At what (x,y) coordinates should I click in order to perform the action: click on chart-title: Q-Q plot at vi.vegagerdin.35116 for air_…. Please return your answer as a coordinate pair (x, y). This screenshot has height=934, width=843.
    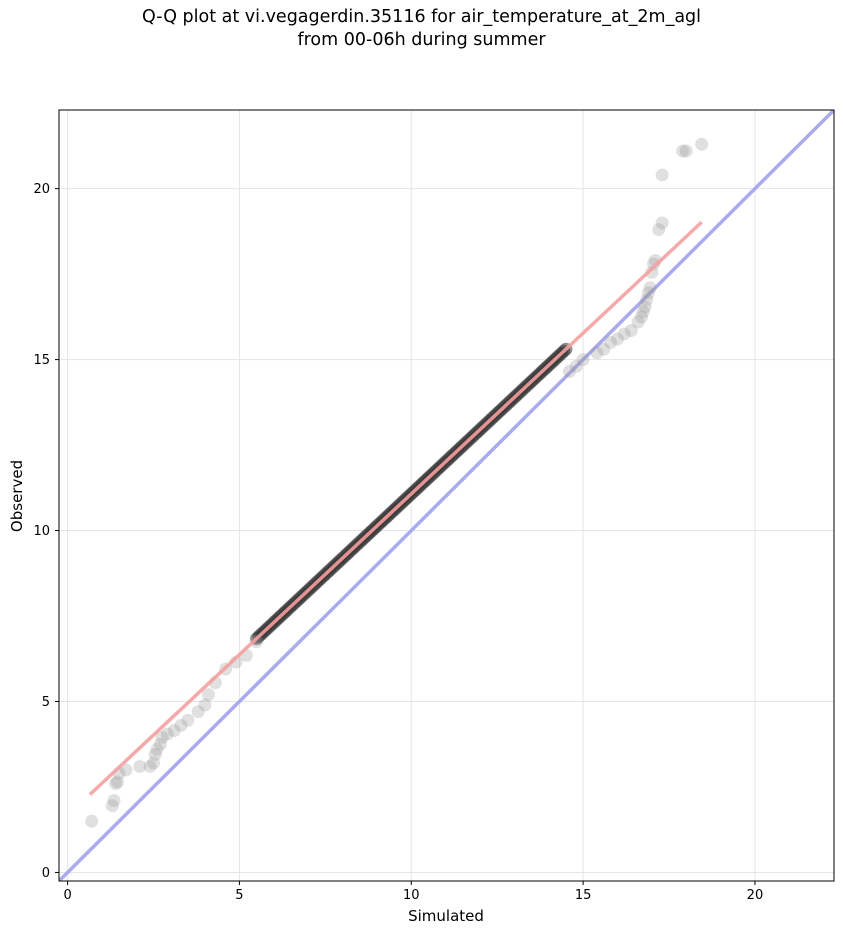
    Looking at the image, I should click on (421, 29).